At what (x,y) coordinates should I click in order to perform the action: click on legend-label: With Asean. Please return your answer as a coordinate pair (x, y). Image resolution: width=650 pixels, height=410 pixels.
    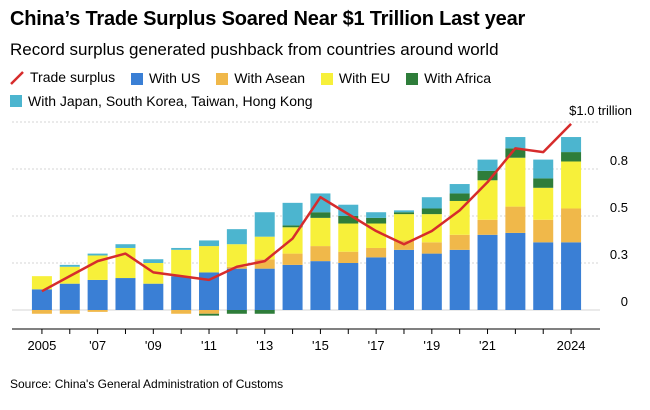
    Looking at the image, I should click on (270, 78).